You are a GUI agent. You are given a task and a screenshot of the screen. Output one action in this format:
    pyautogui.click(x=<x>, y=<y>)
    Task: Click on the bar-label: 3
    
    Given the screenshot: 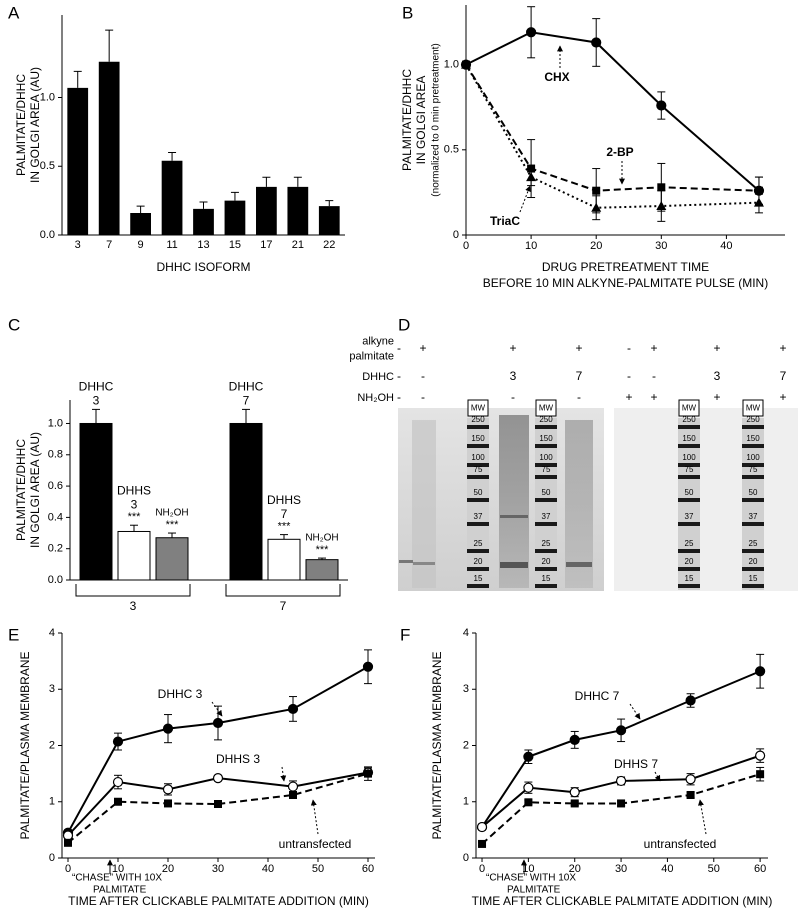 What is the action you would take?
    pyautogui.click(x=96, y=401)
    